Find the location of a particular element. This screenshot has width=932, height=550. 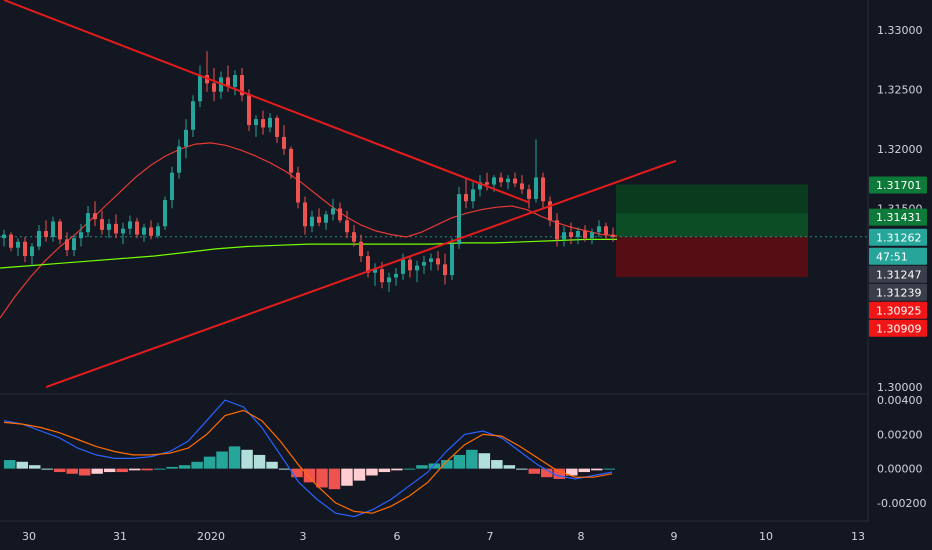

x-tick-label: 3 is located at coordinates (303, 536).